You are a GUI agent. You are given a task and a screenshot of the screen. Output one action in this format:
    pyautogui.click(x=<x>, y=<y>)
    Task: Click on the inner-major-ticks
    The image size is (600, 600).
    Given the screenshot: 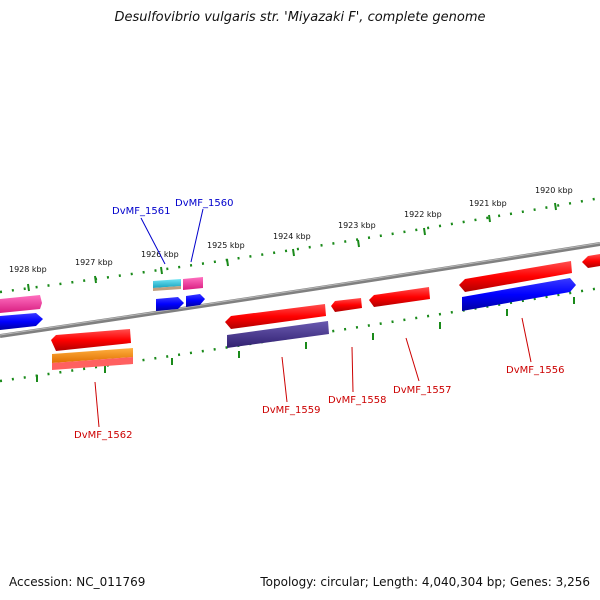 What is the action you would take?
    pyautogui.click(x=305, y=339)
    